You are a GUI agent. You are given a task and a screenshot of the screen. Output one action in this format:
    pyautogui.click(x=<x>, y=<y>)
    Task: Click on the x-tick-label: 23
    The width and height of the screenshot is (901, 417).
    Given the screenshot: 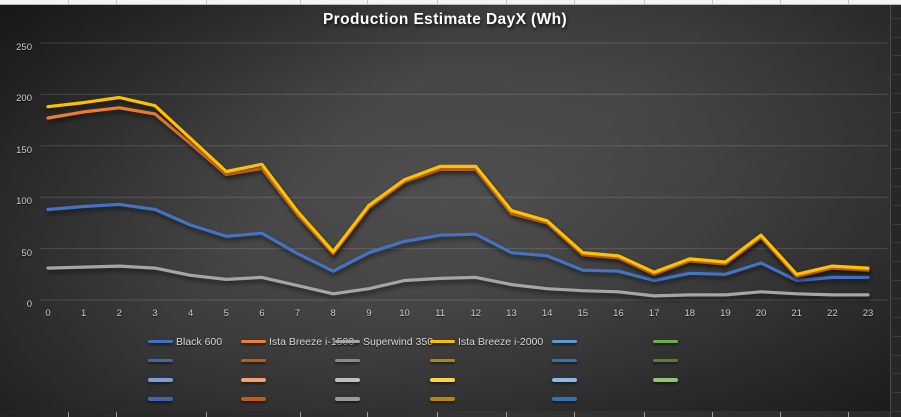 What is the action you would take?
    pyautogui.click(x=868, y=313)
    